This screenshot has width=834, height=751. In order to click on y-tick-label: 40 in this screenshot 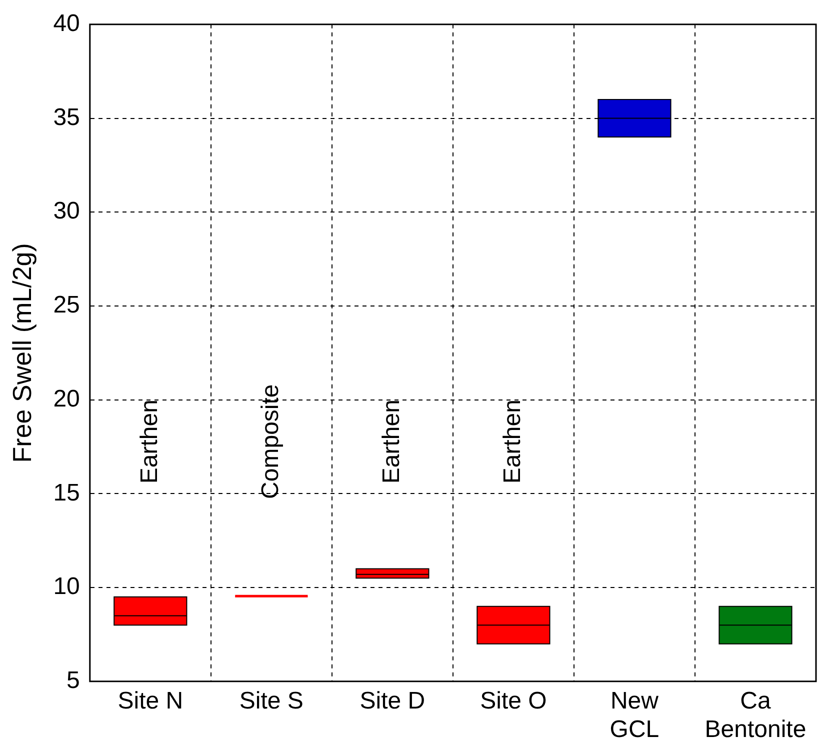, I will do `click(66, 24)`.